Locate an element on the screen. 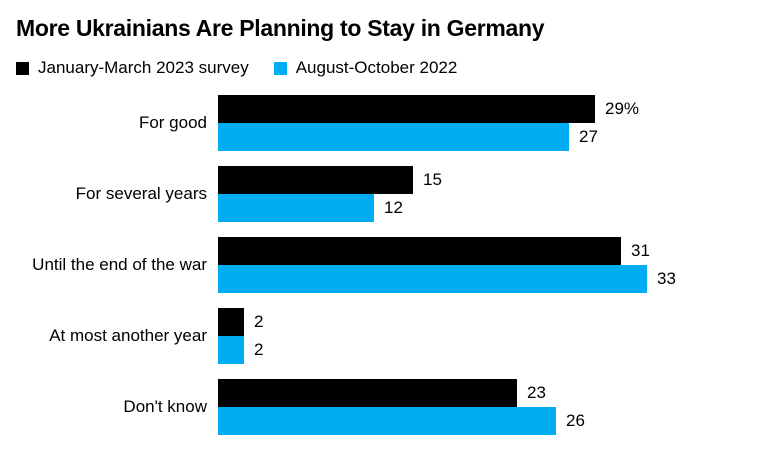 This screenshot has height=468, width=778. bar-pair: 31 33 is located at coordinates (498, 265).